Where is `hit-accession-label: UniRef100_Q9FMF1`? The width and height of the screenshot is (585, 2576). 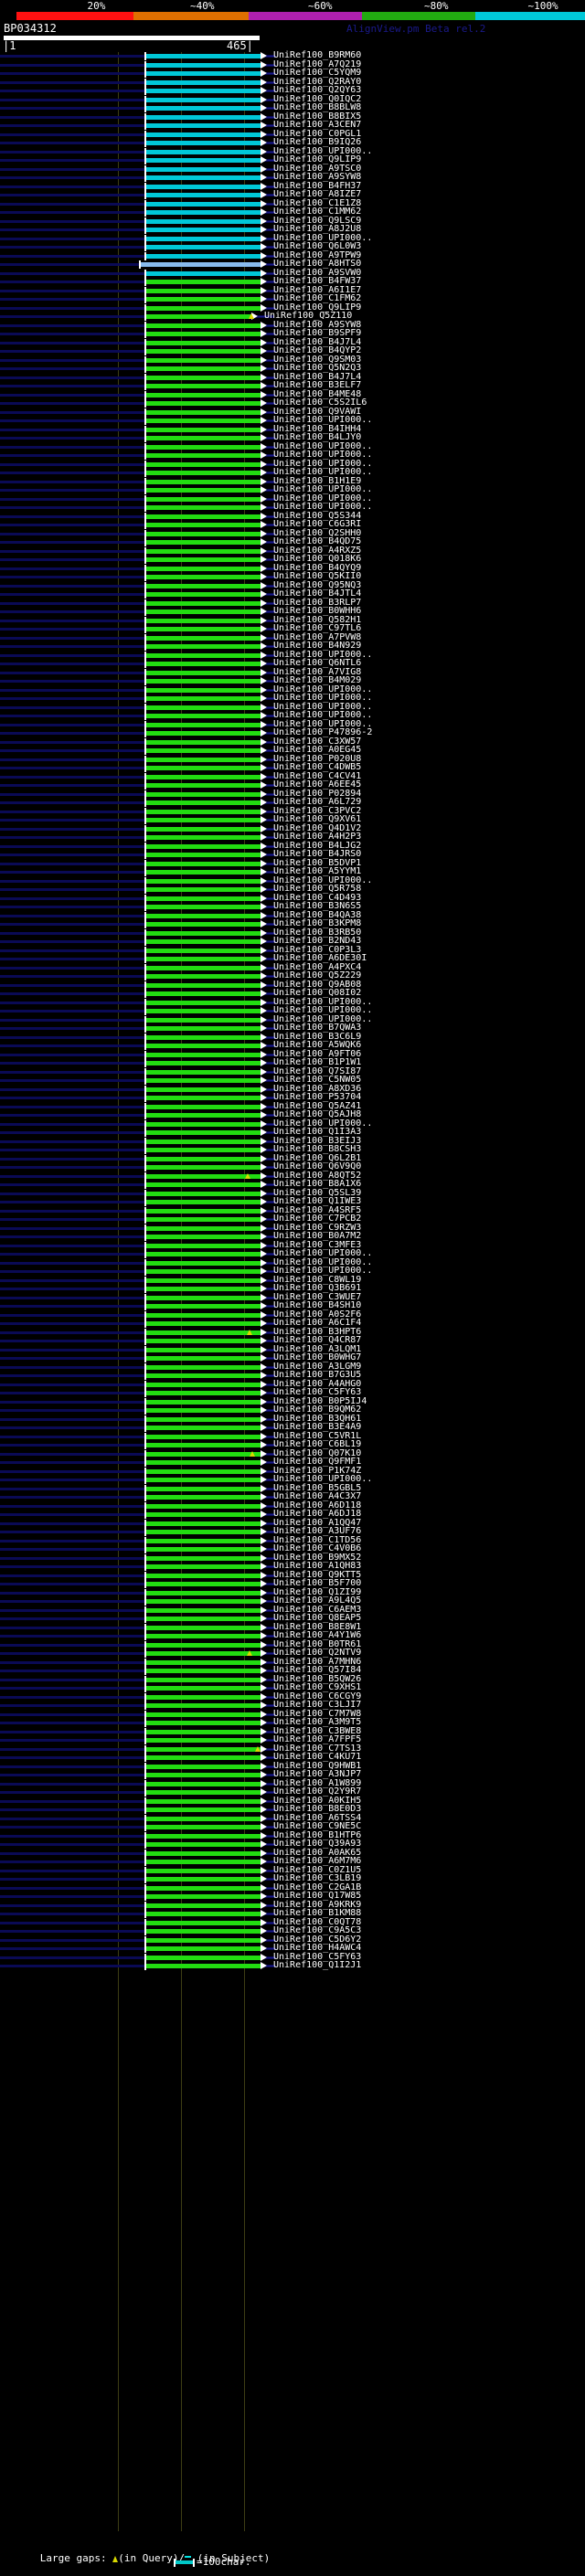 hit-accession-label: UniRef100_Q9FMF1 is located at coordinates (317, 1462).